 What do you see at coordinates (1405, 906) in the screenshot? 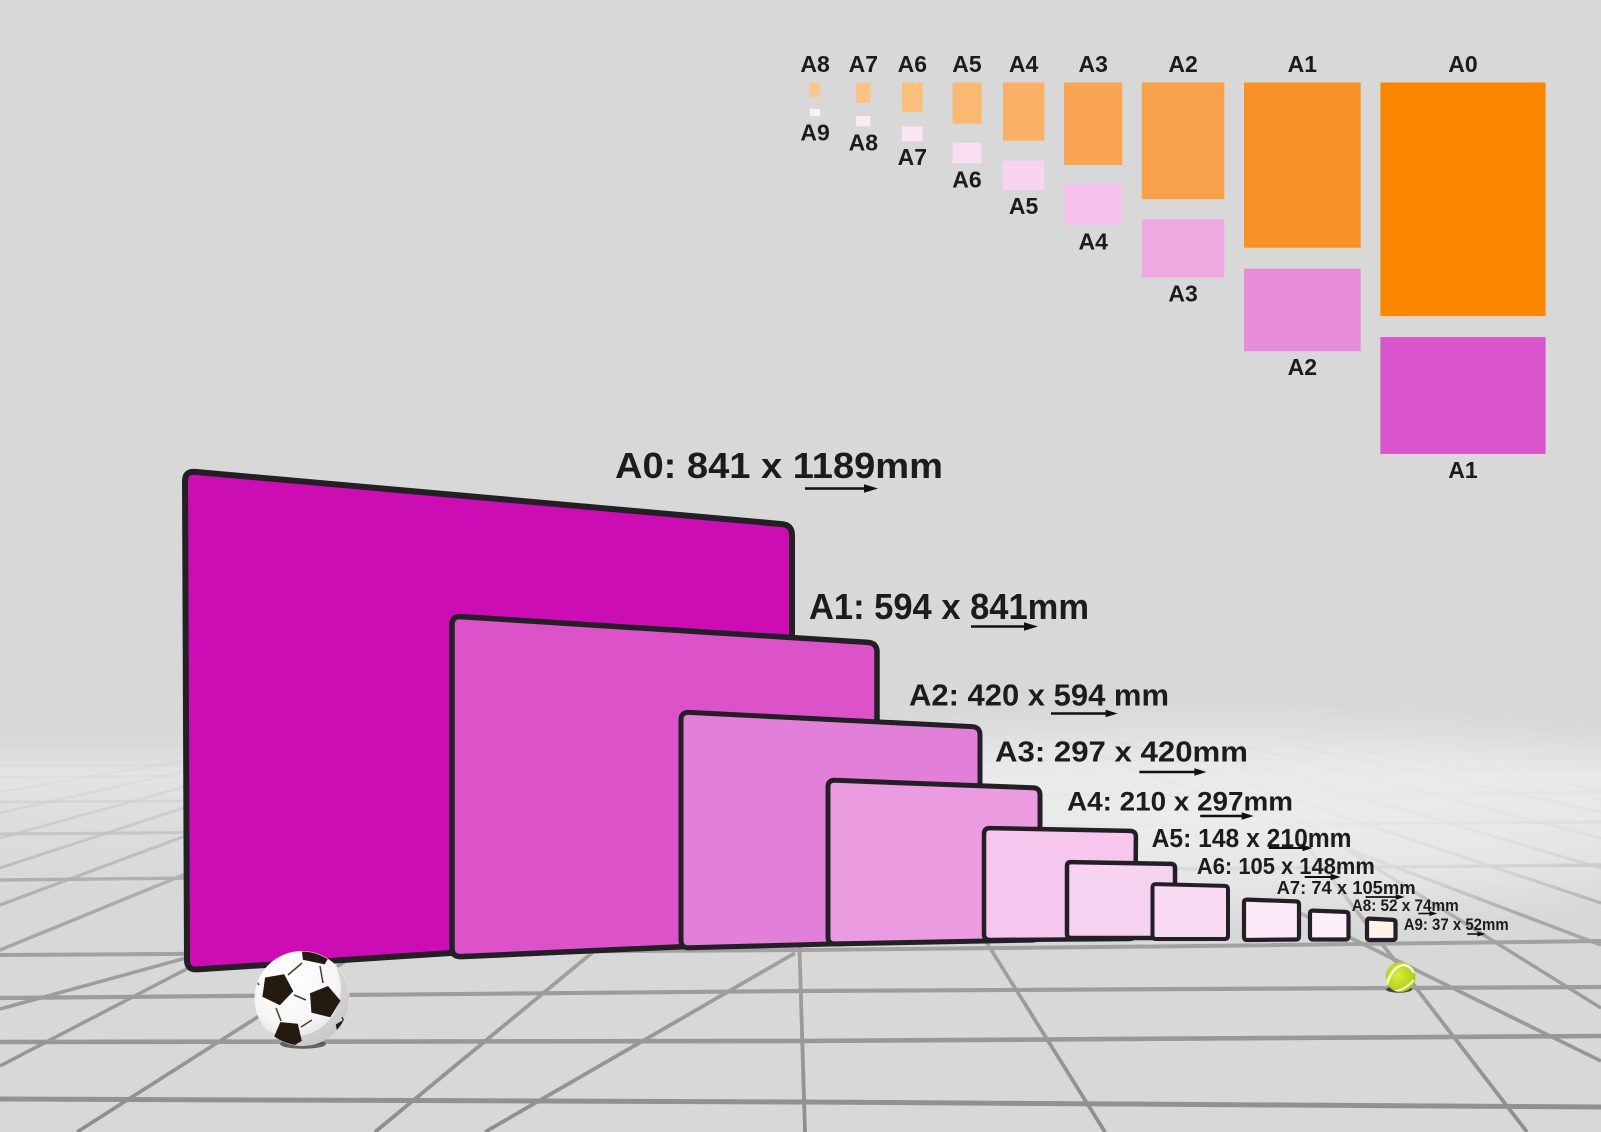
I see `svg-text: A8: 52 x 74mm` at bounding box center [1405, 906].